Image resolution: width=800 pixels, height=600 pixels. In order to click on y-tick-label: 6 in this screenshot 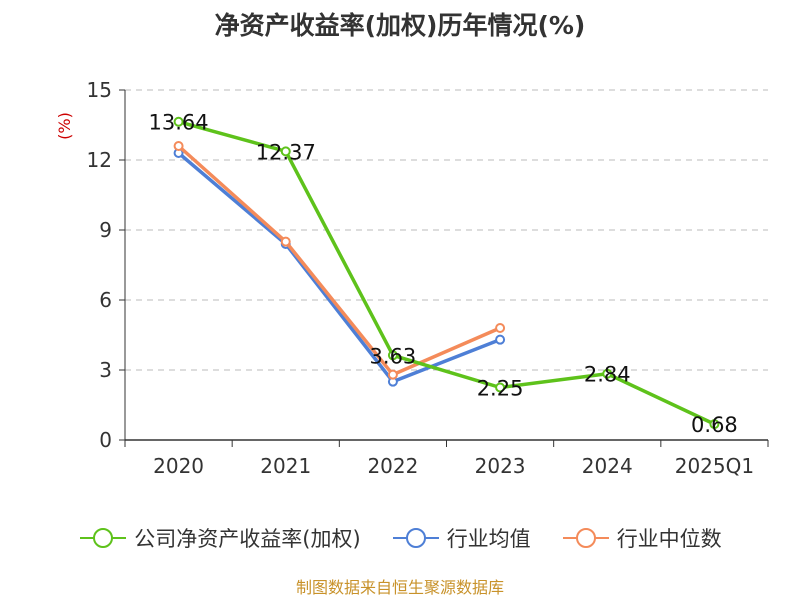, I will do `click(105, 300)`.